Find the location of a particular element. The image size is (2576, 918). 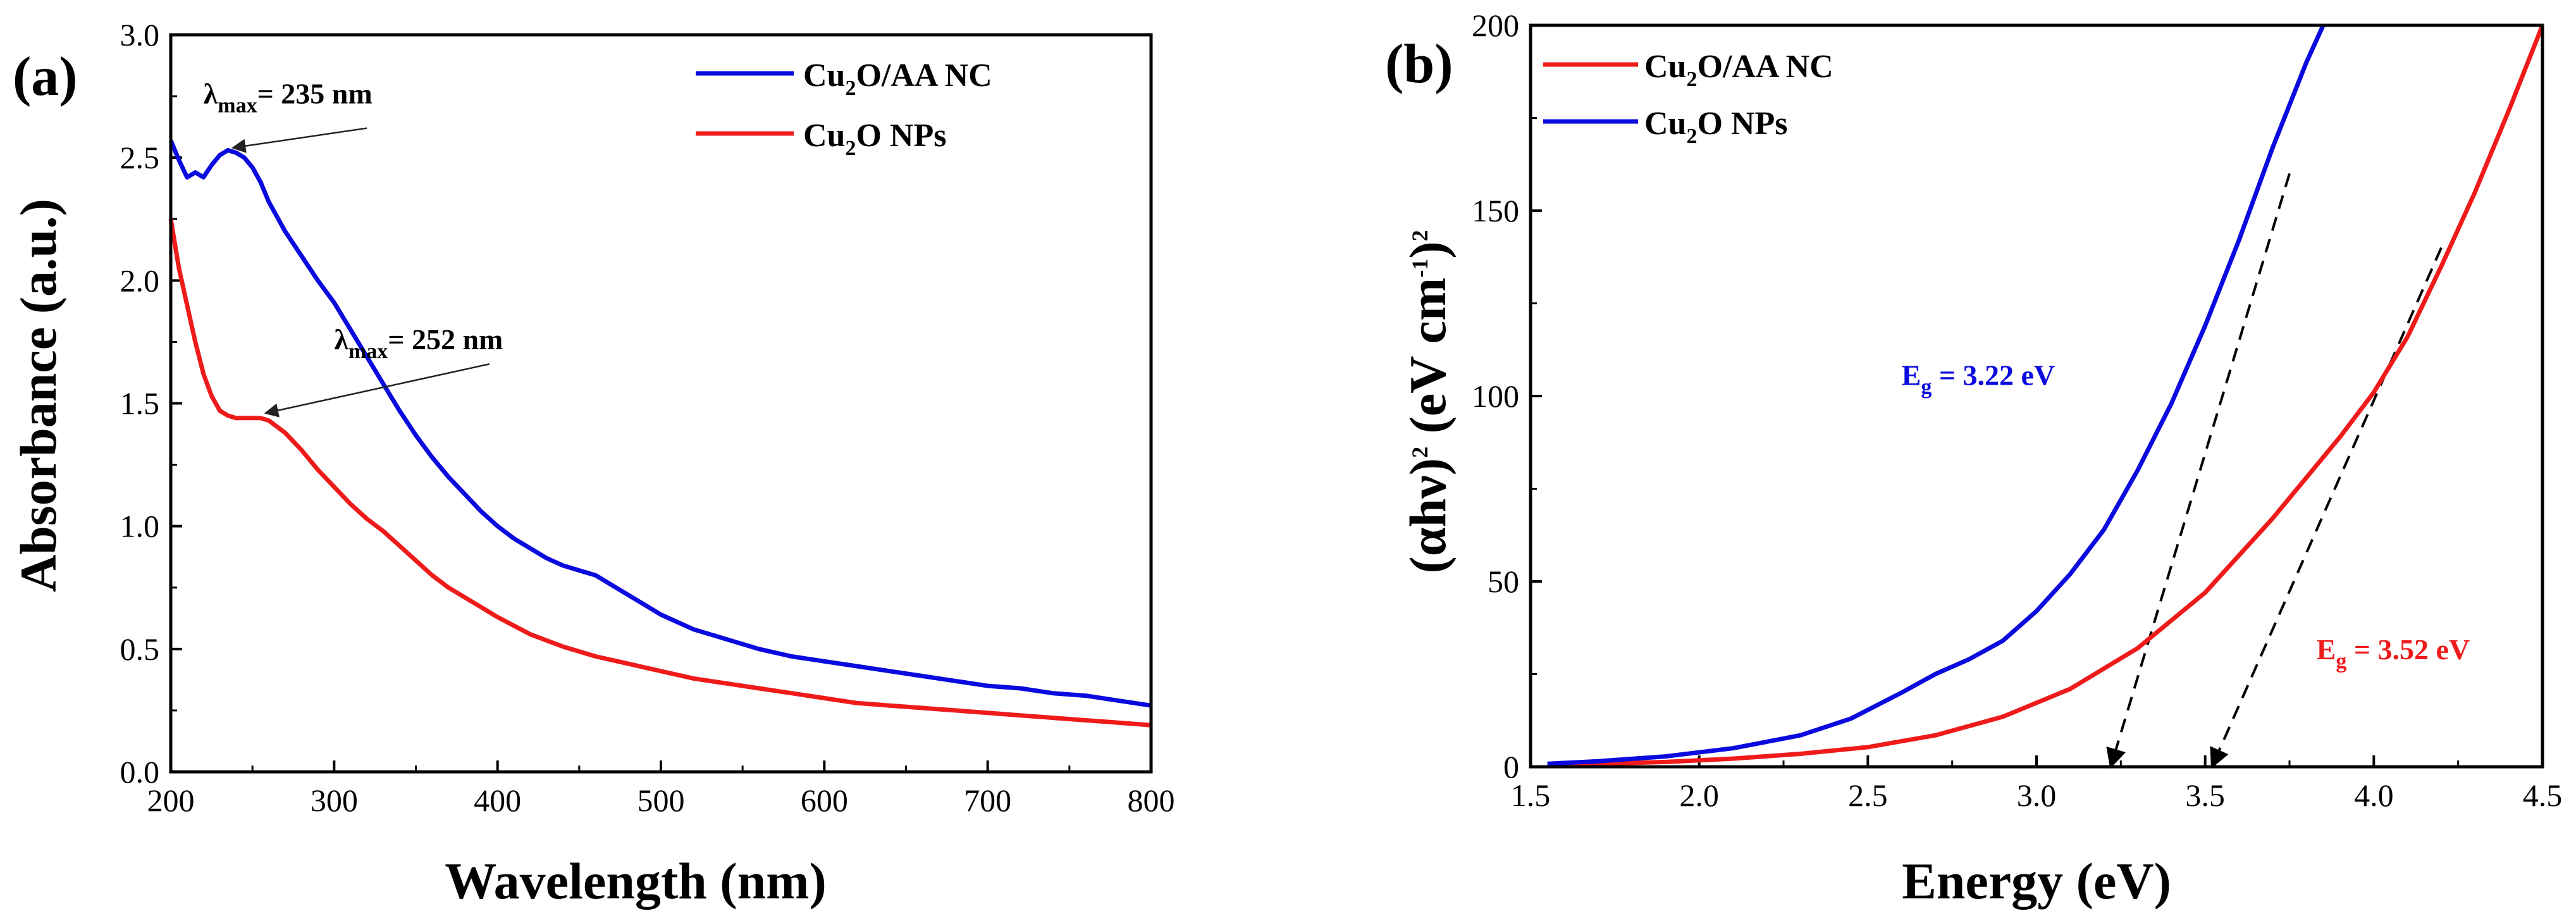

y-tick-label: 150 is located at coordinates (1496, 210).